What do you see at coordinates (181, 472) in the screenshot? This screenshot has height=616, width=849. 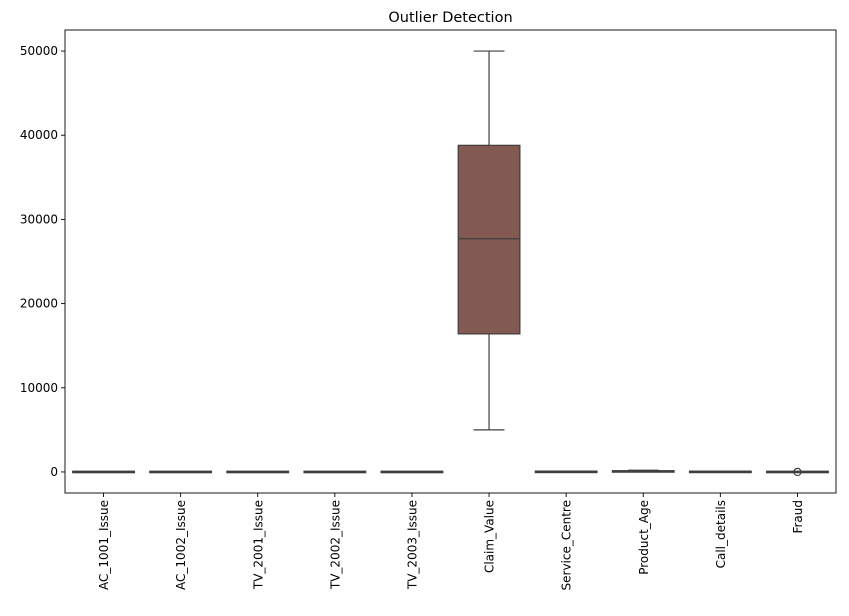 I see `box-AC_1002_Issue` at bounding box center [181, 472].